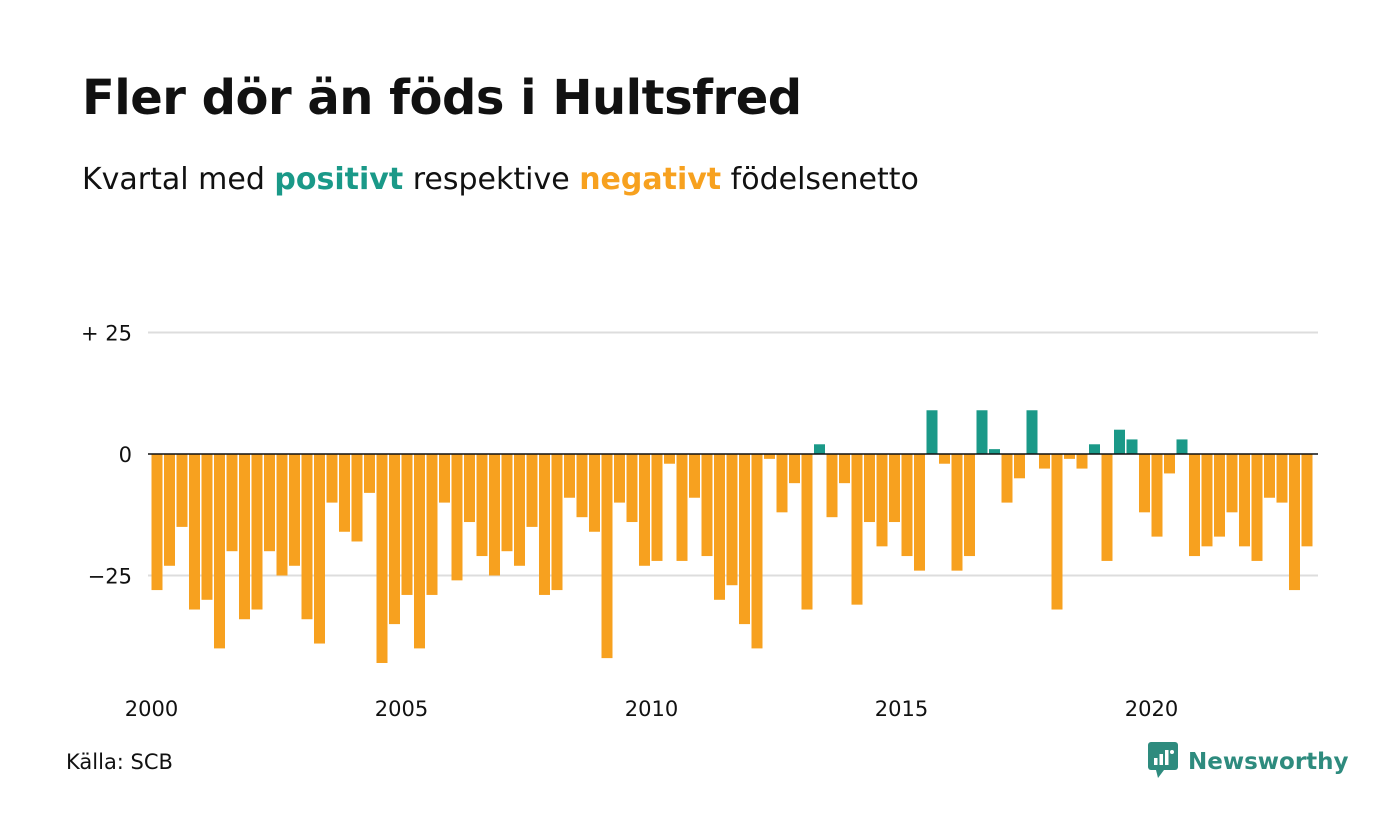  I want to click on subtitle-text-1: Kvartal med, so click(178, 179).